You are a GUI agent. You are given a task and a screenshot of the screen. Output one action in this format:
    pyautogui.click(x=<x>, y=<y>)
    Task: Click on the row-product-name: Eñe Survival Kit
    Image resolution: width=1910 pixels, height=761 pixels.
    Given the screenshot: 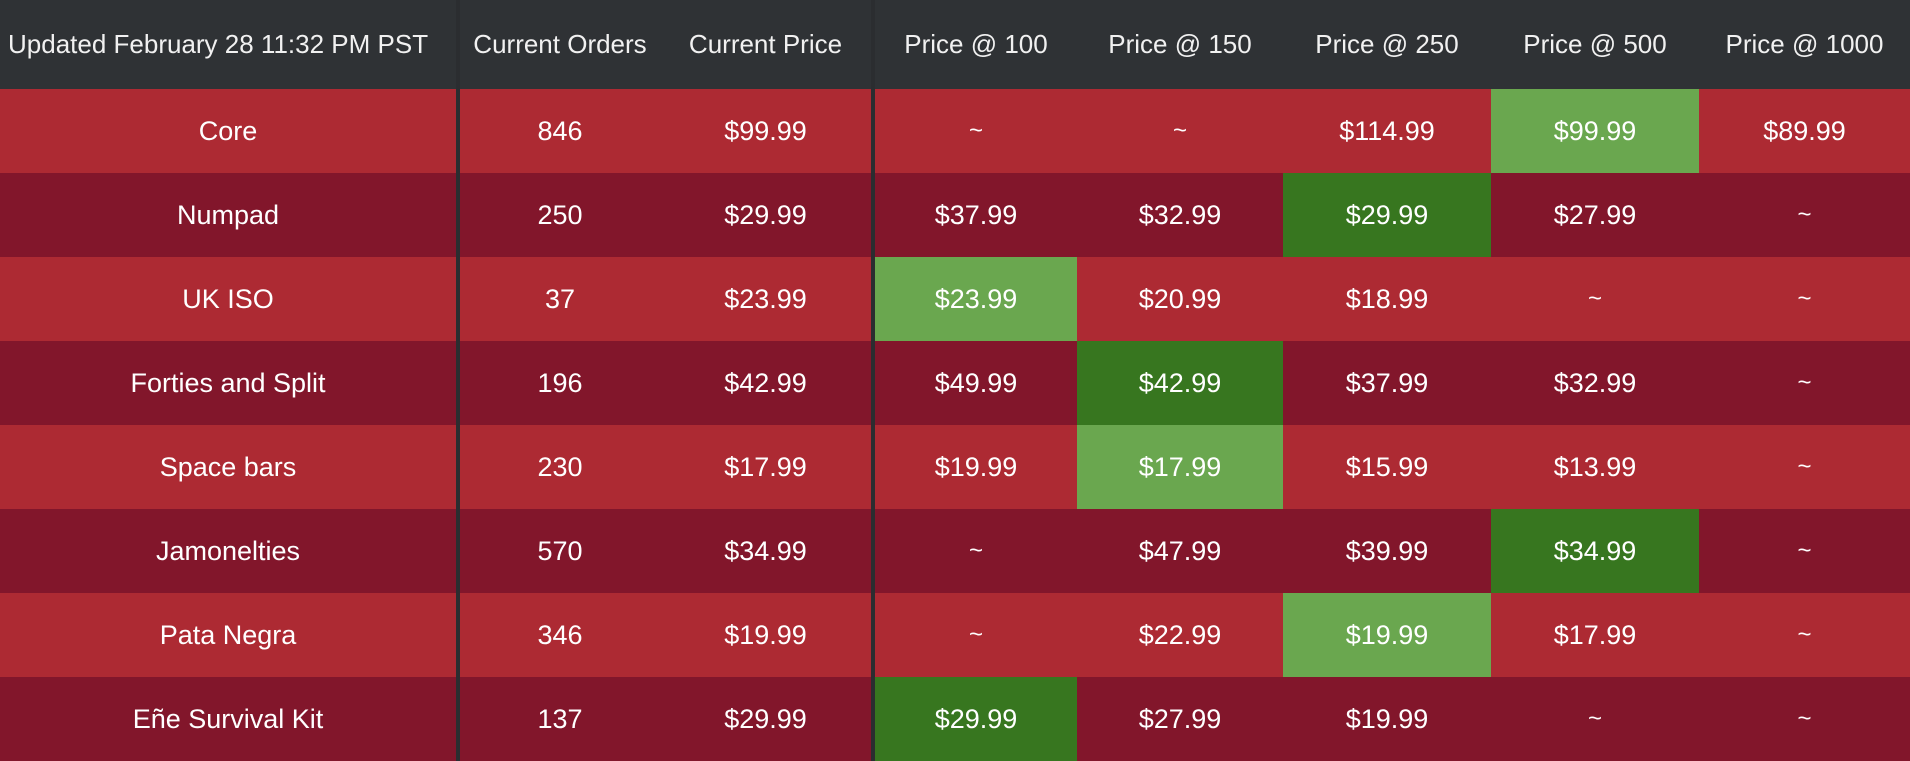 What is the action you would take?
    pyautogui.click(x=228, y=719)
    